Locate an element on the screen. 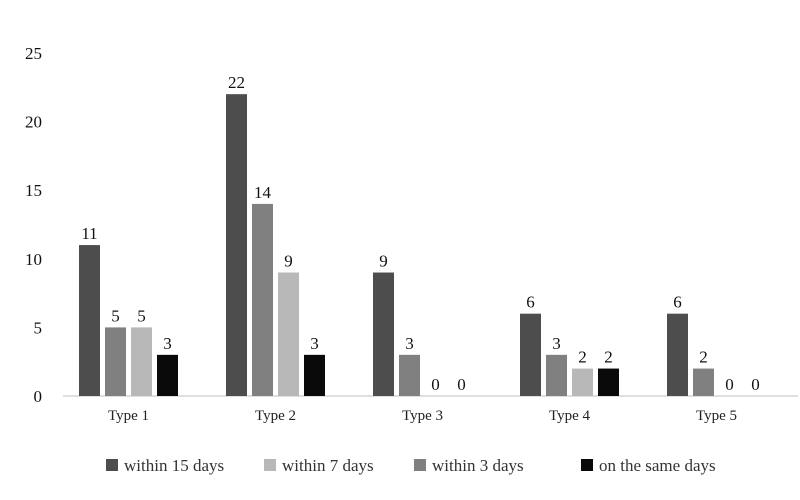  x-tick-label: Type 1 is located at coordinates (128, 416).